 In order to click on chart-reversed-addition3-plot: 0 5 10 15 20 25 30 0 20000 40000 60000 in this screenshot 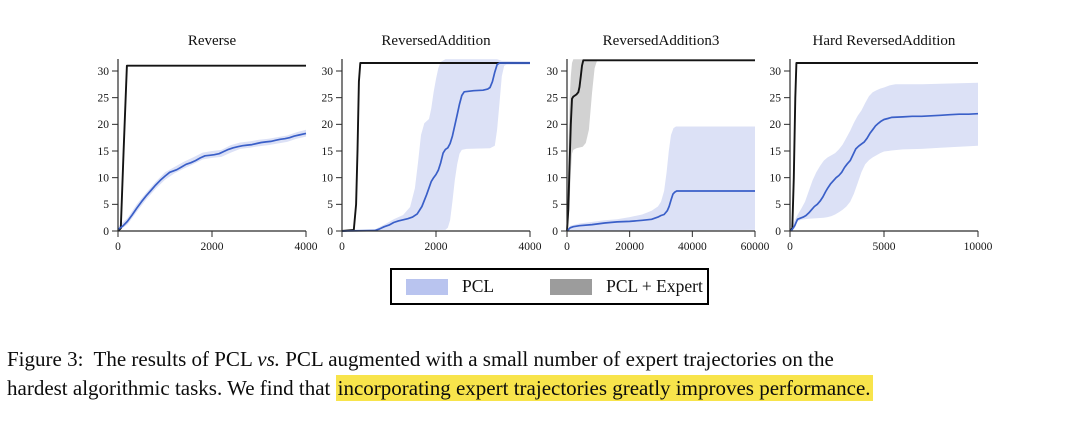, I will do `click(658, 156)`.